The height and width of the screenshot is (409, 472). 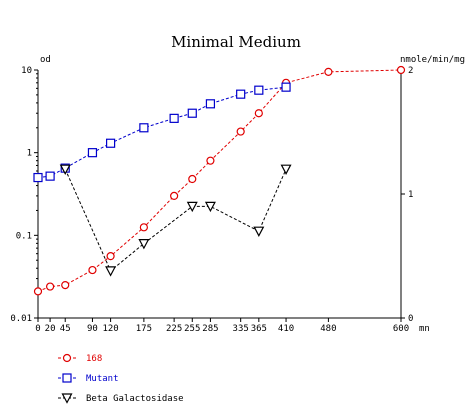 What do you see at coordinates (210, 329) in the screenshot?
I see `x-tick-label: 285` at bounding box center [210, 329].